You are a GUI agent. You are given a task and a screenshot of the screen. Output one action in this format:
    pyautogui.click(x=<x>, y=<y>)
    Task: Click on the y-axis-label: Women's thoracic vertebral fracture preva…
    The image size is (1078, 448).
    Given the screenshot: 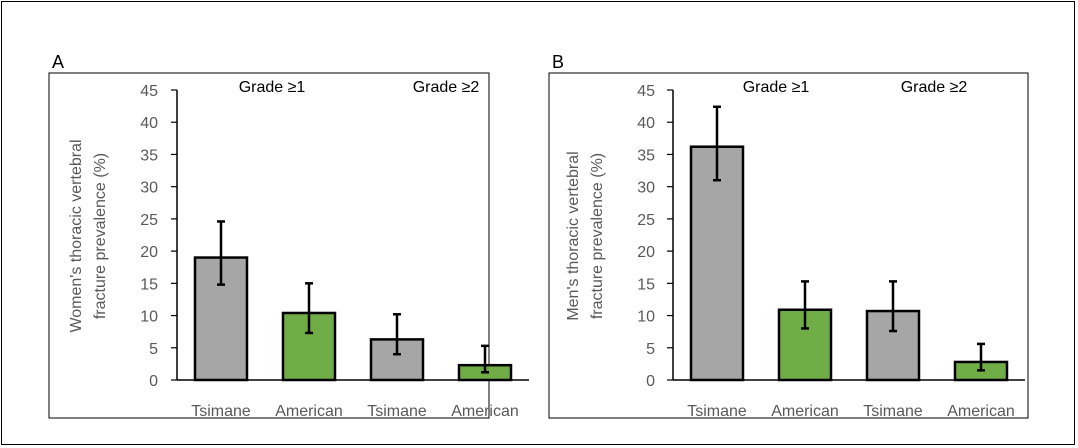 What is the action you would take?
    pyautogui.click(x=88, y=235)
    